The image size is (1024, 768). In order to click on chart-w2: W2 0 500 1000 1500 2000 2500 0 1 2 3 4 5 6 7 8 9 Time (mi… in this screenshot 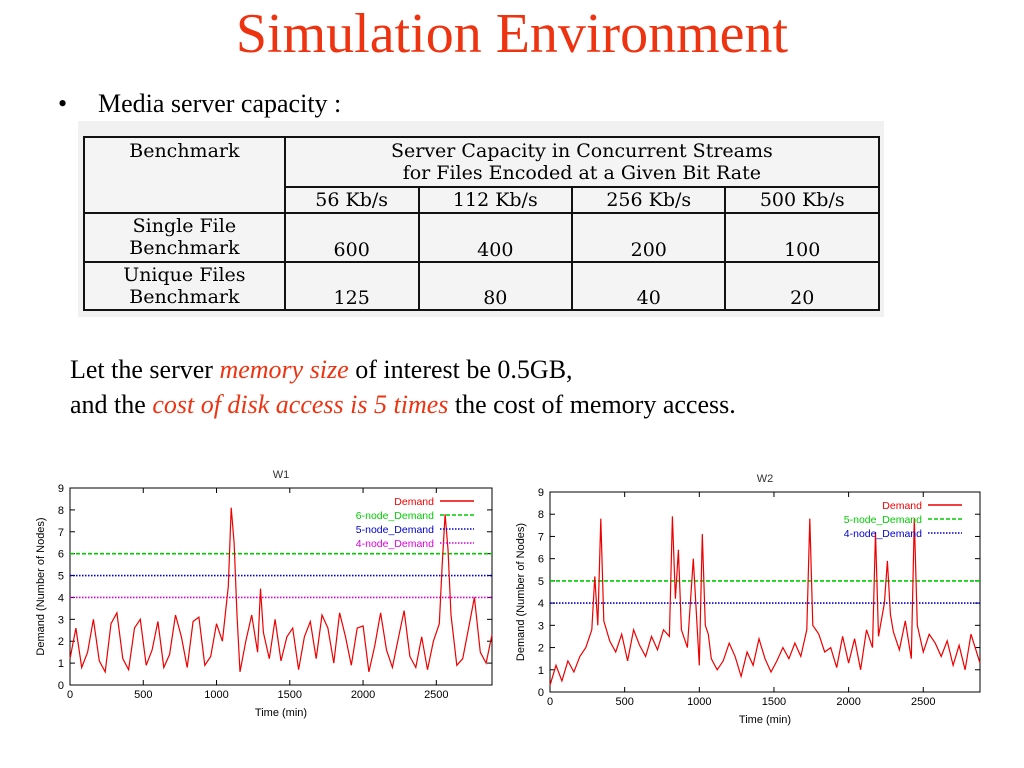, I will do `click(748, 599)`.